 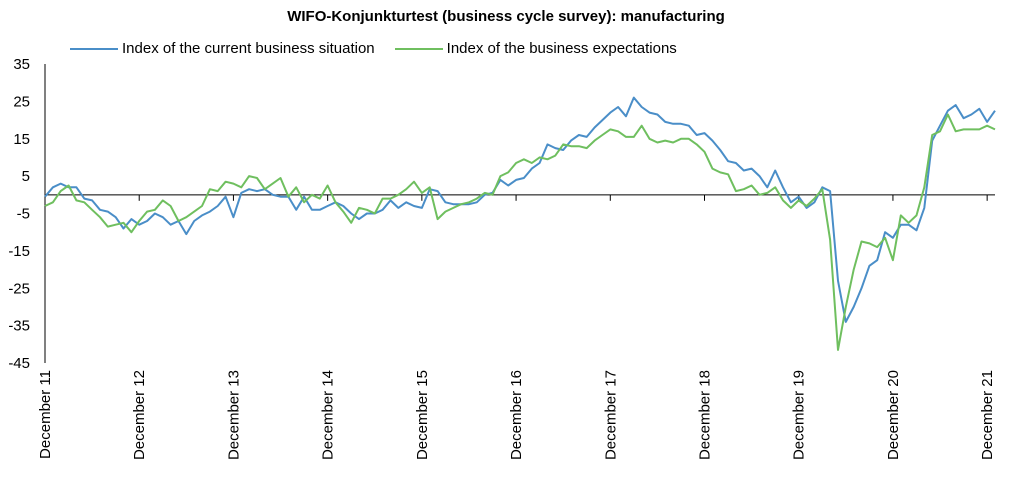 I want to click on legend-item-expectations: Index of the business expectations, so click(x=535, y=48).